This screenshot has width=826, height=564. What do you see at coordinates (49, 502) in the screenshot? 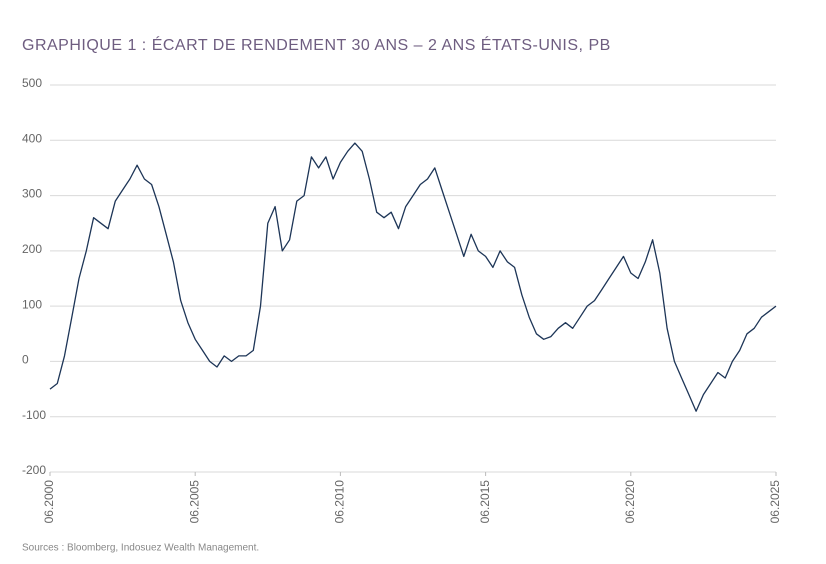
I see `x-tick-label: 06.2000` at bounding box center [49, 502].